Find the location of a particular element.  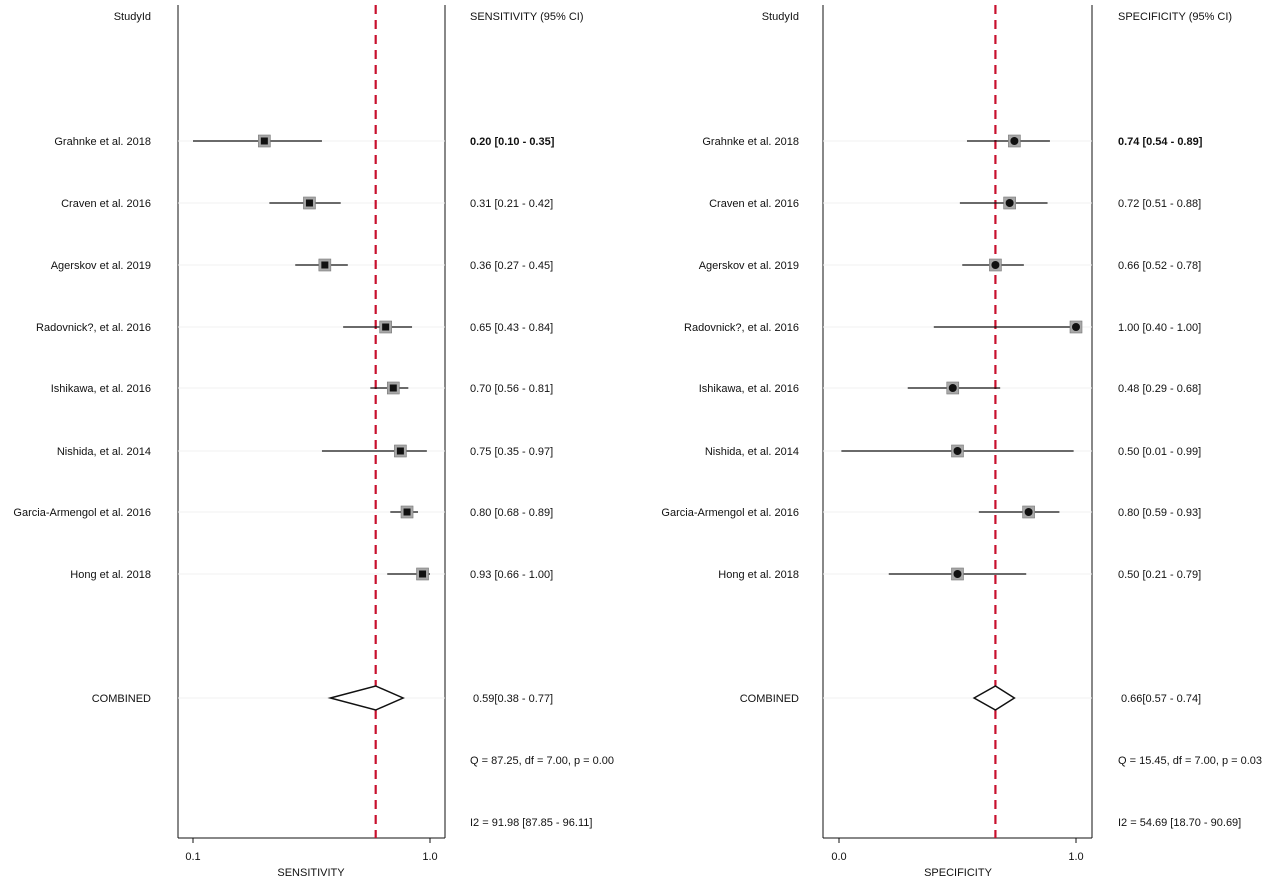

x-axis-title: SPECIFICITY is located at coordinates (958, 873).